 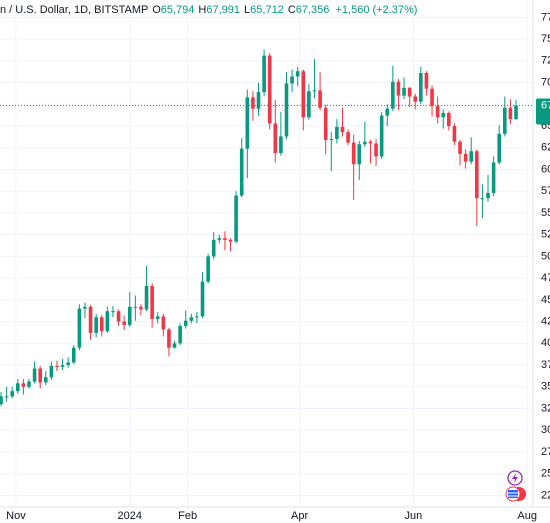 What do you see at coordinates (545, 235) in the screenshot?
I see `y-tick-label: 52500` at bounding box center [545, 235].